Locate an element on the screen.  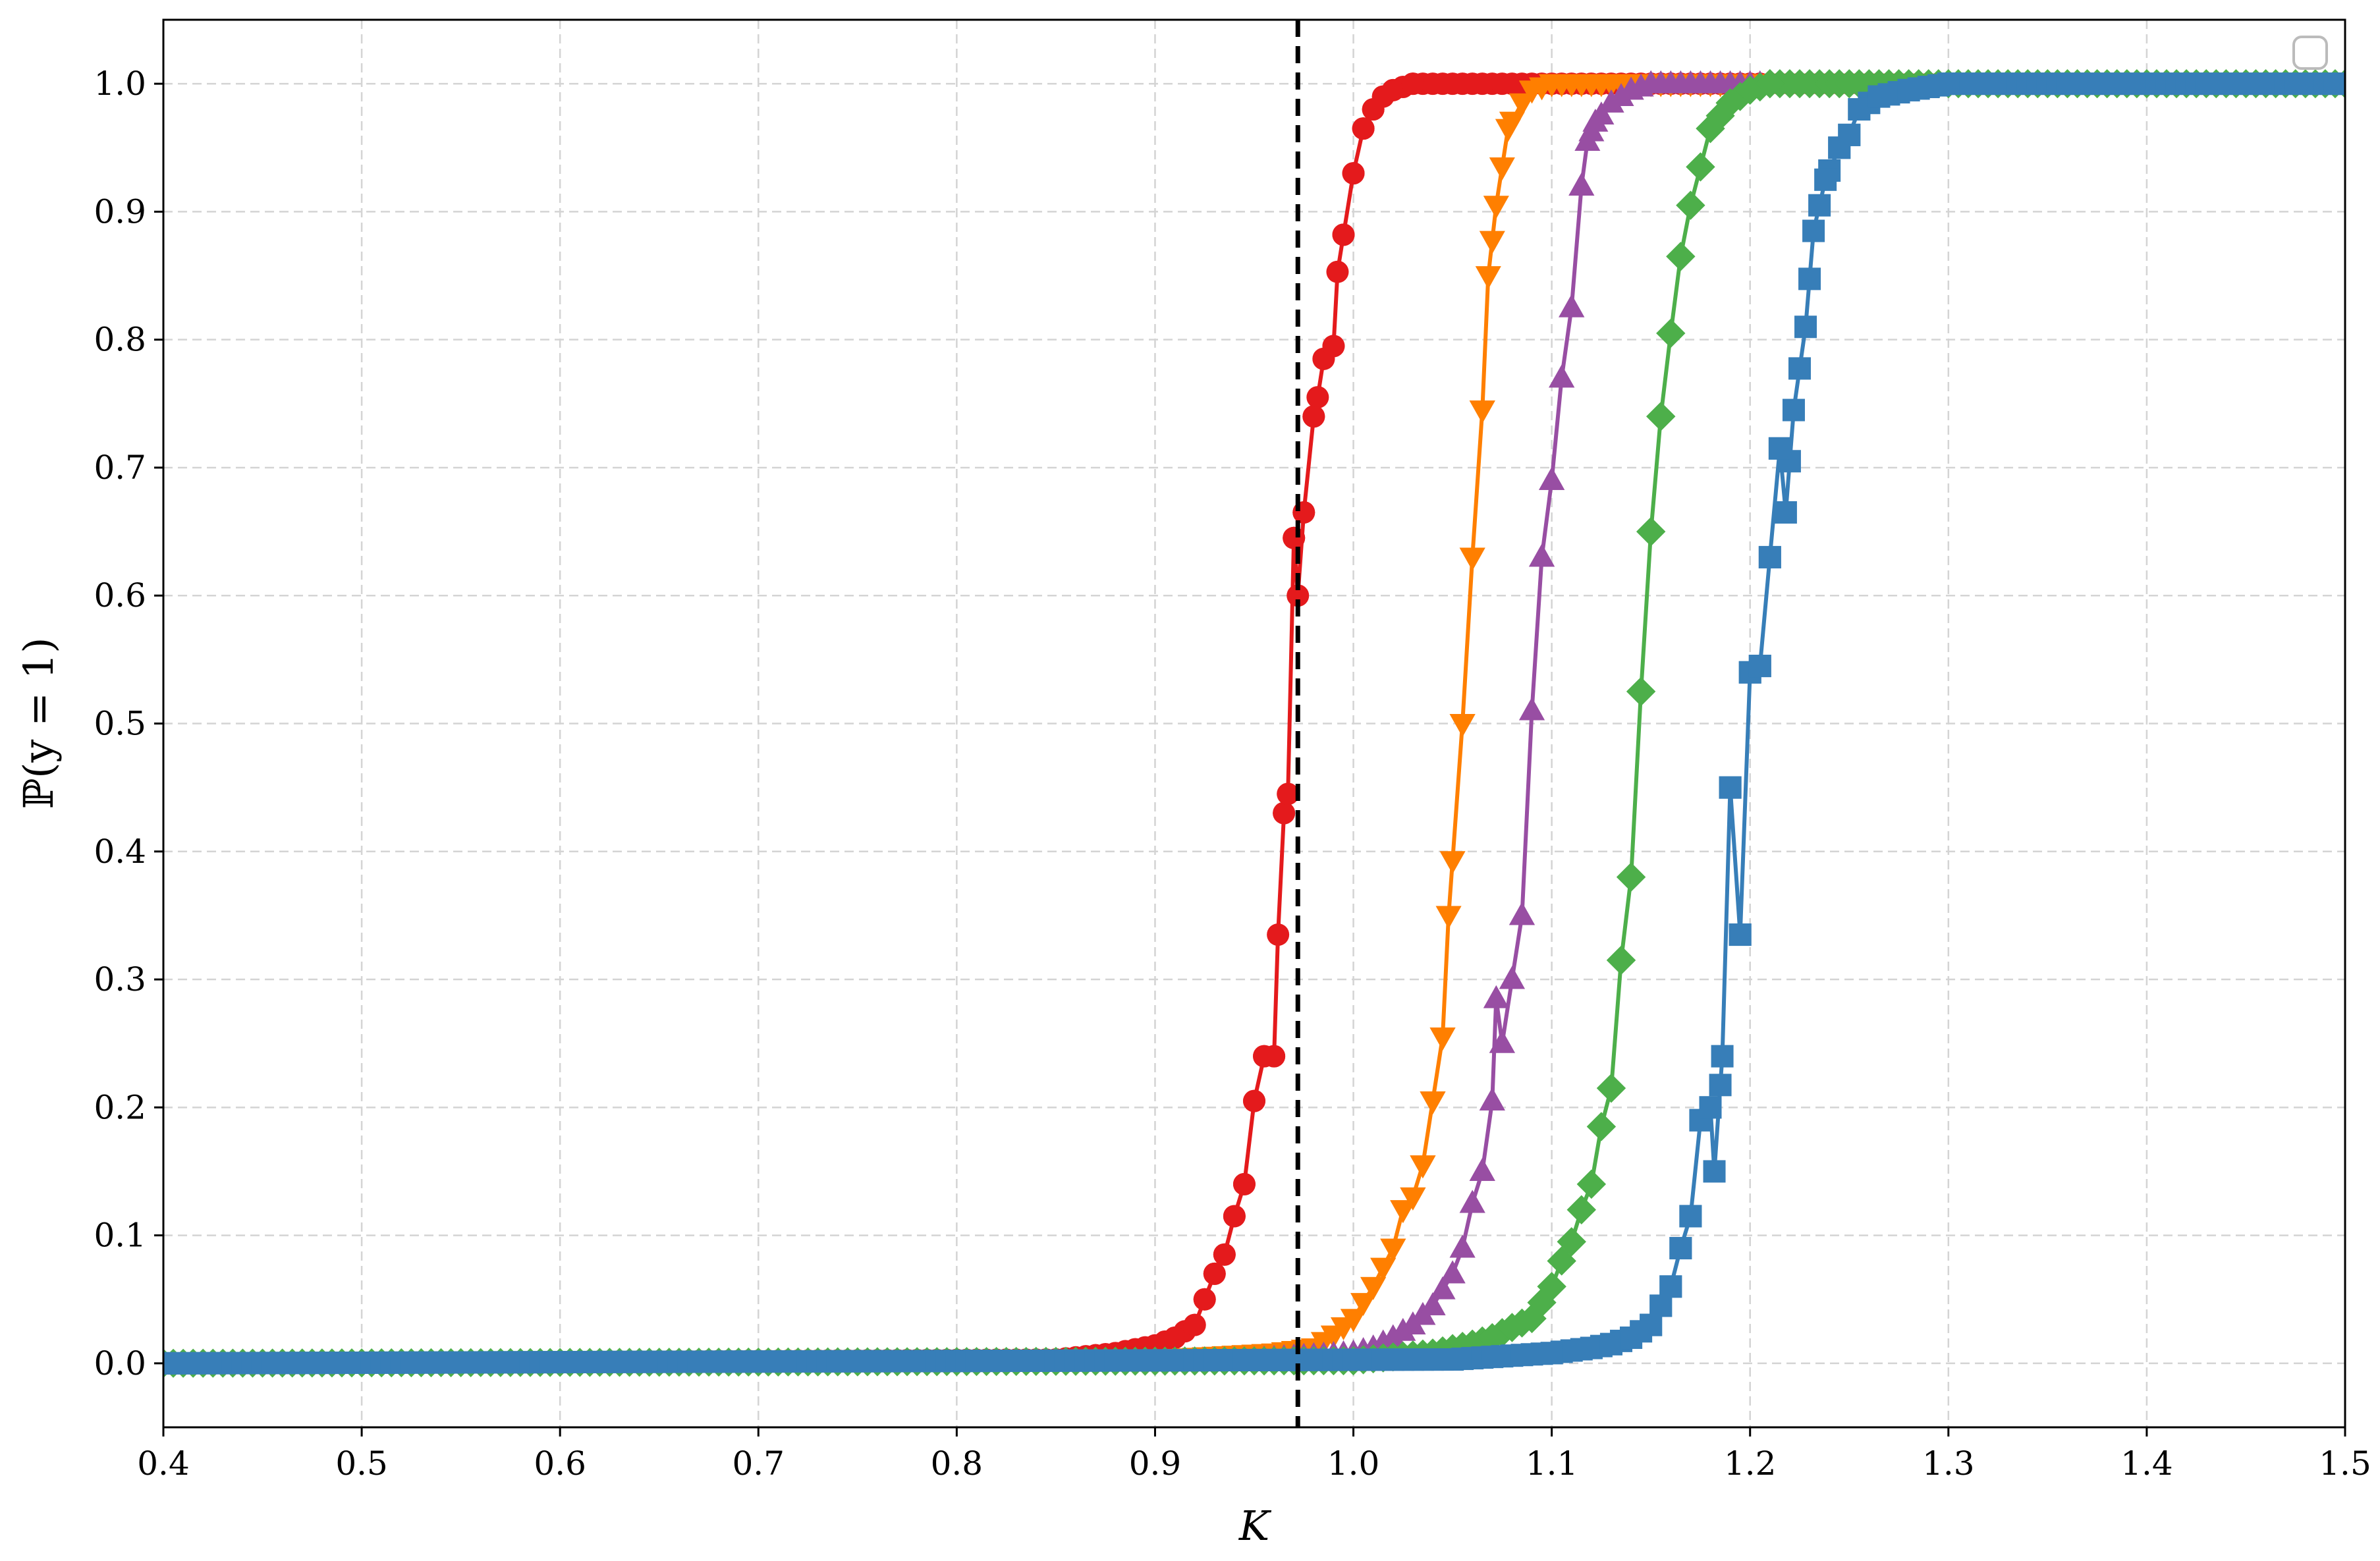
y-tick-label: 0.5 is located at coordinates (120, 724).